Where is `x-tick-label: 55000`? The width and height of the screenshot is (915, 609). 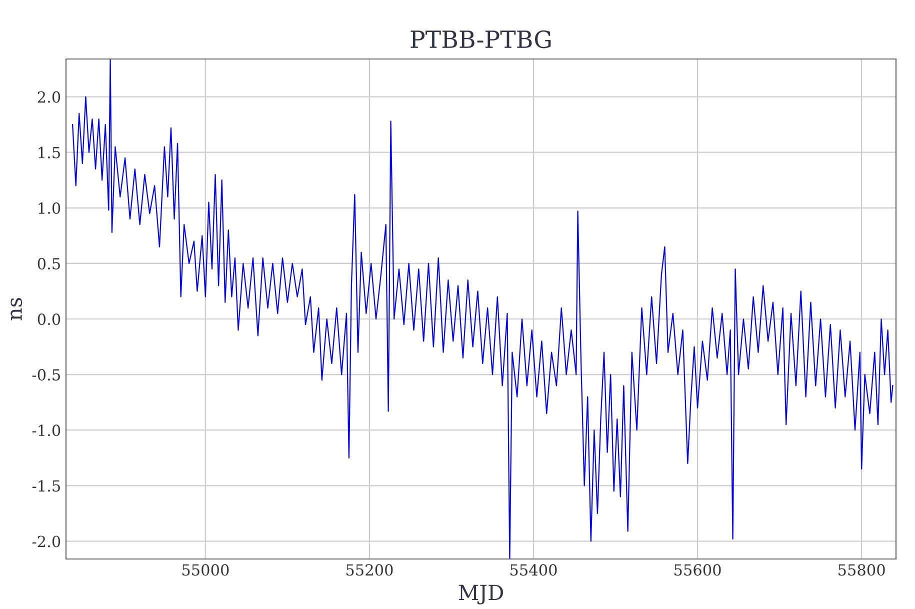
x-tick-label: 55000 is located at coordinates (205, 570).